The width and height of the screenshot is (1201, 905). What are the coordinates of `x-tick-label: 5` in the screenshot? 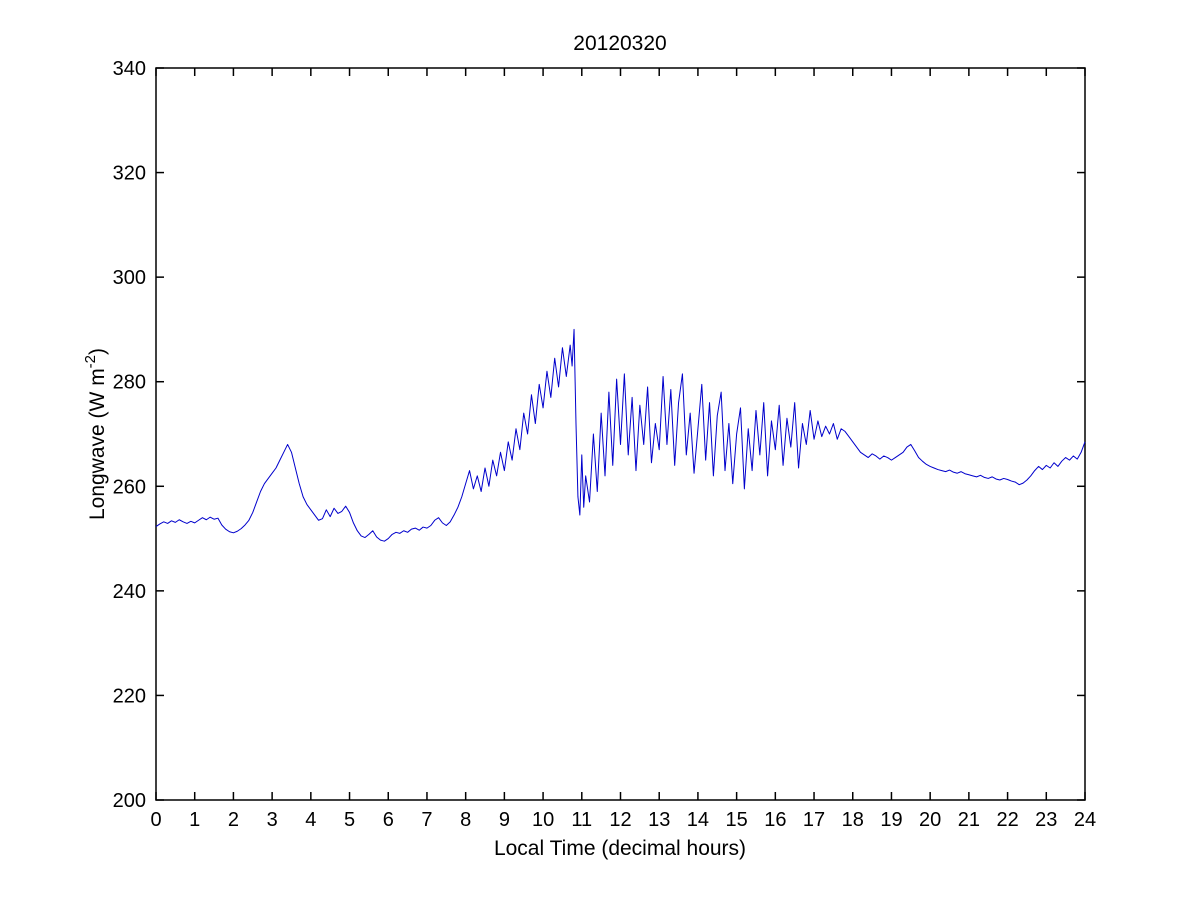 It's located at (349, 820).